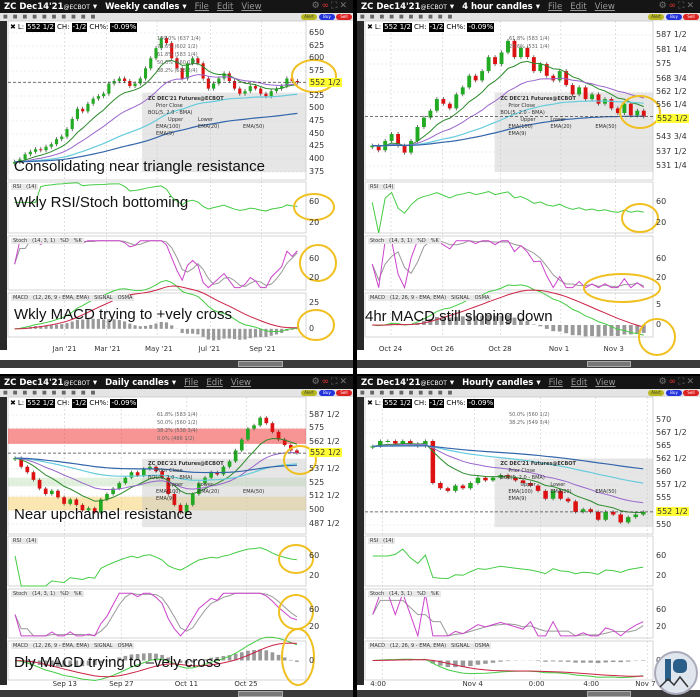  Describe the element at coordinates (34, 17) in the screenshot. I see `trend-tool-icon: ■` at that location.